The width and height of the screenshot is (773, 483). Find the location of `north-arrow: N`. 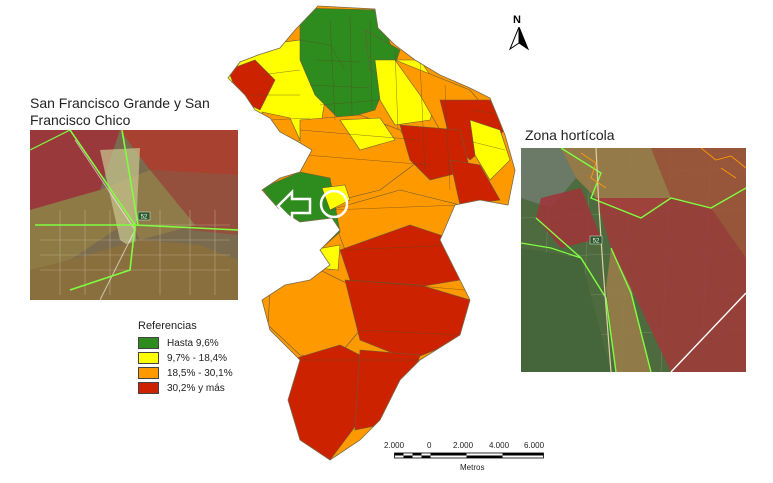

north-arrow: N is located at coordinates (519, 32).